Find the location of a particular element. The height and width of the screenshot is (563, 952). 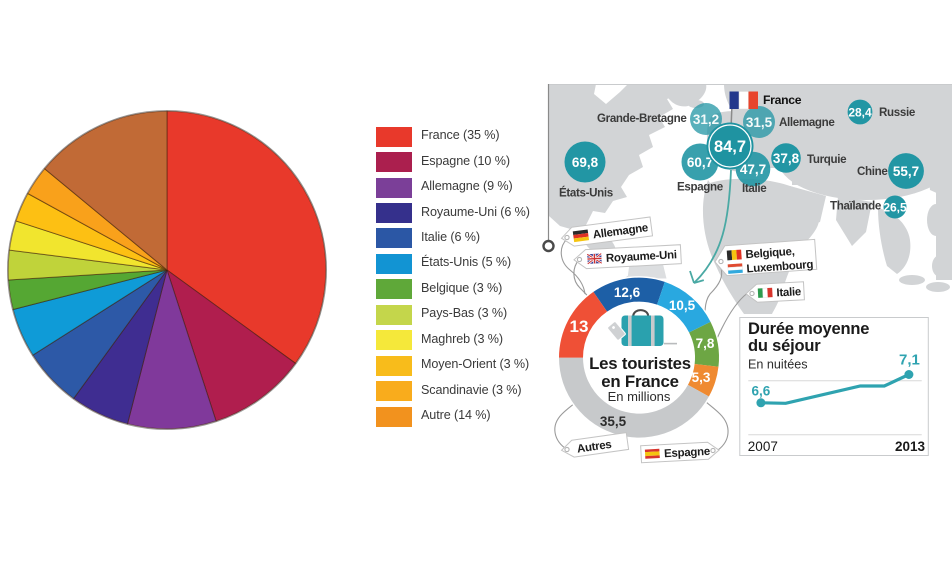

svg-text: Les touristes is located at coordinates (640, 363).